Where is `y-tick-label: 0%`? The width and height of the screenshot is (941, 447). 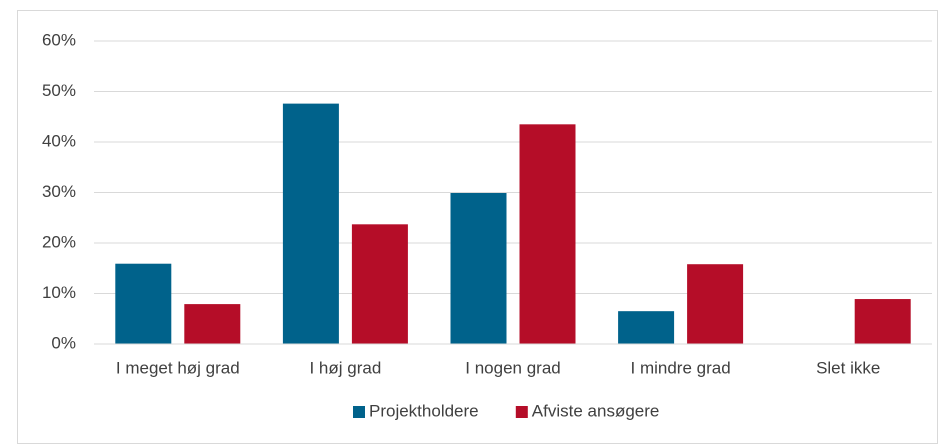 y-tick-label: 0% is located at coordinates (63, 342).